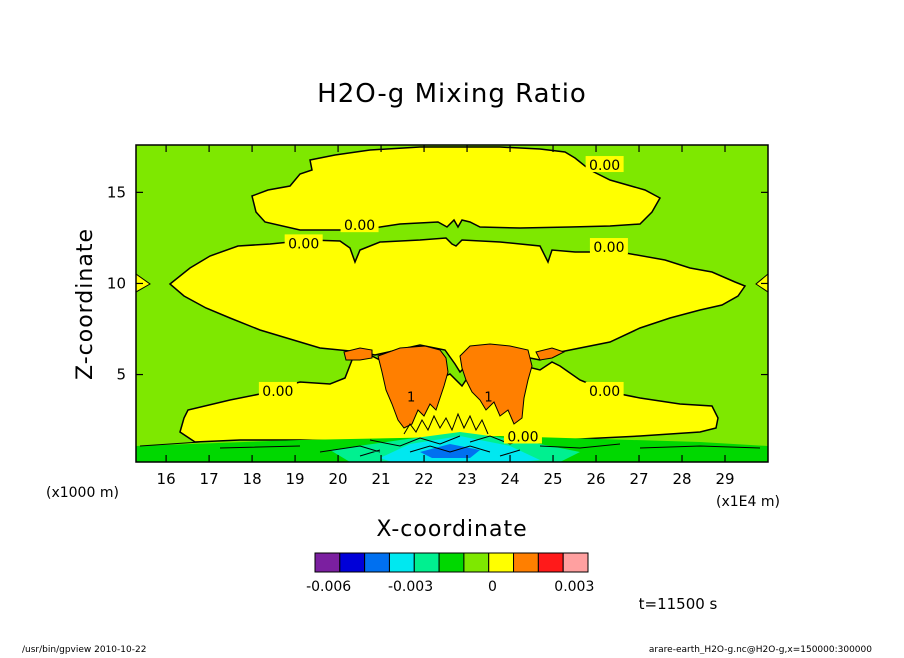 The height and width of the screenshot is (658, 904). What do you see at coordinates (328, 587) in the screenshot?
I see `colorbar-tick-label: -0.006` at bounding box center [328, 587].